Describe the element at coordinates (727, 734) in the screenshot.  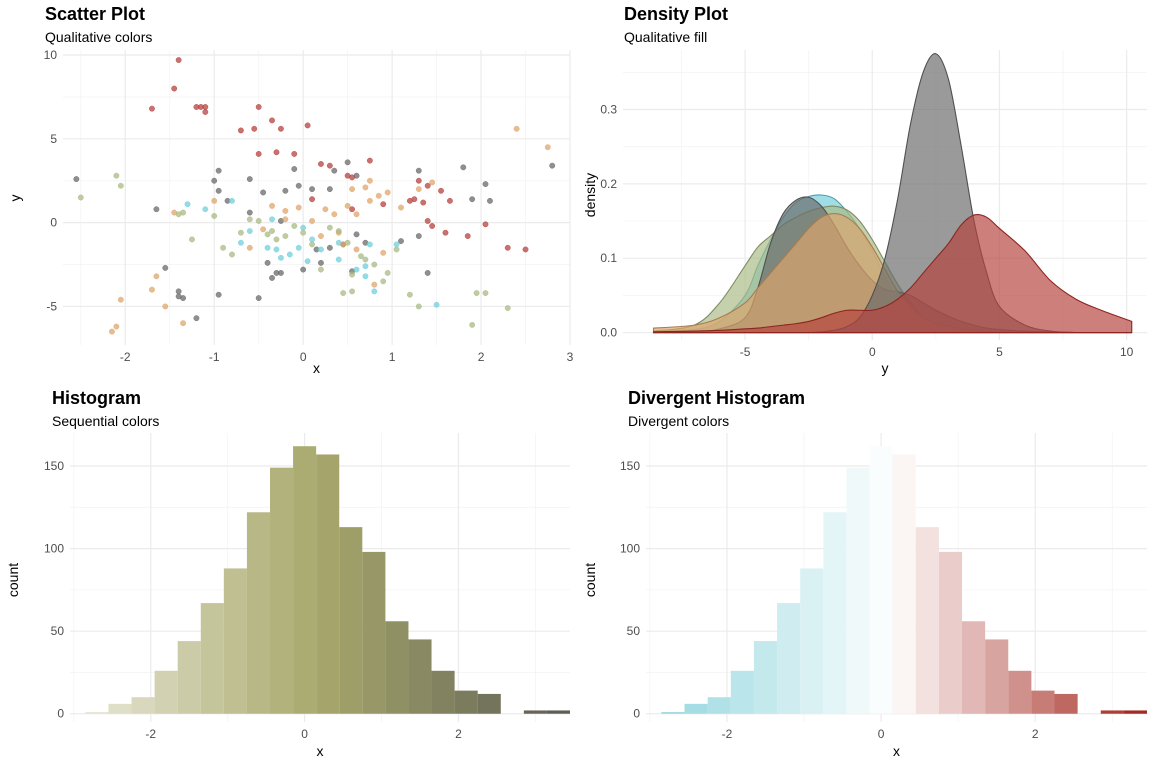
I see `x-tick-label: -2` at that location.